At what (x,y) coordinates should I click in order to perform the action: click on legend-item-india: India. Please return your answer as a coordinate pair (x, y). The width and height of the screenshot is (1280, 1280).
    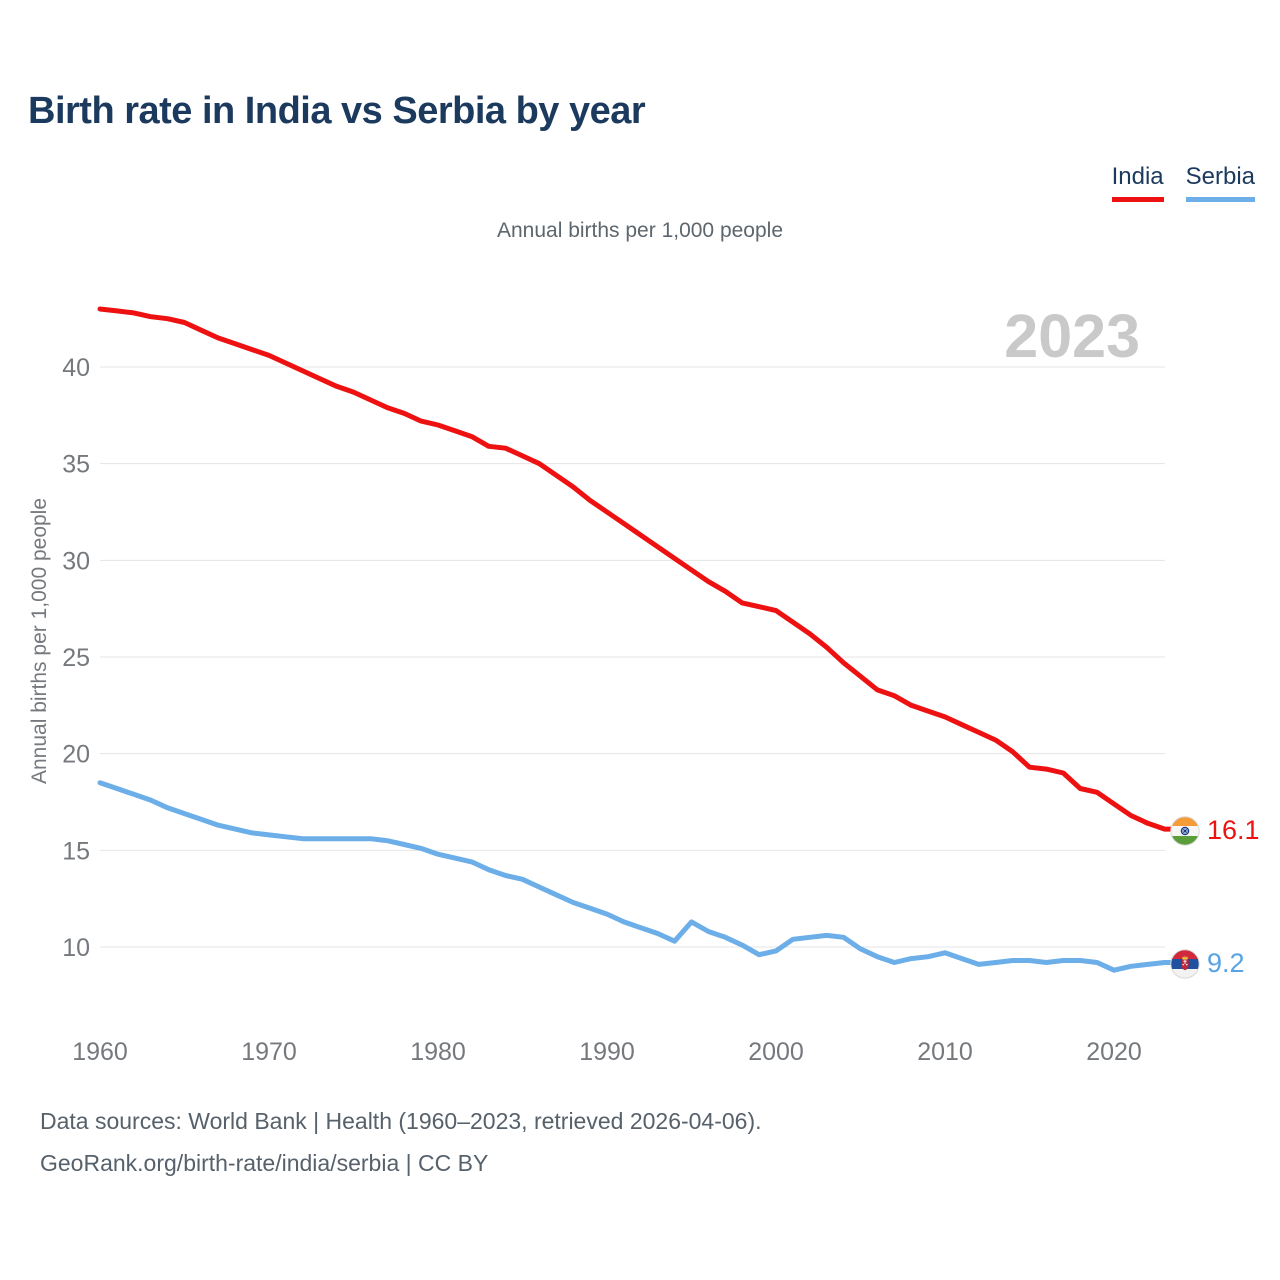
    Looking at the image, I should click on (1137, 182).